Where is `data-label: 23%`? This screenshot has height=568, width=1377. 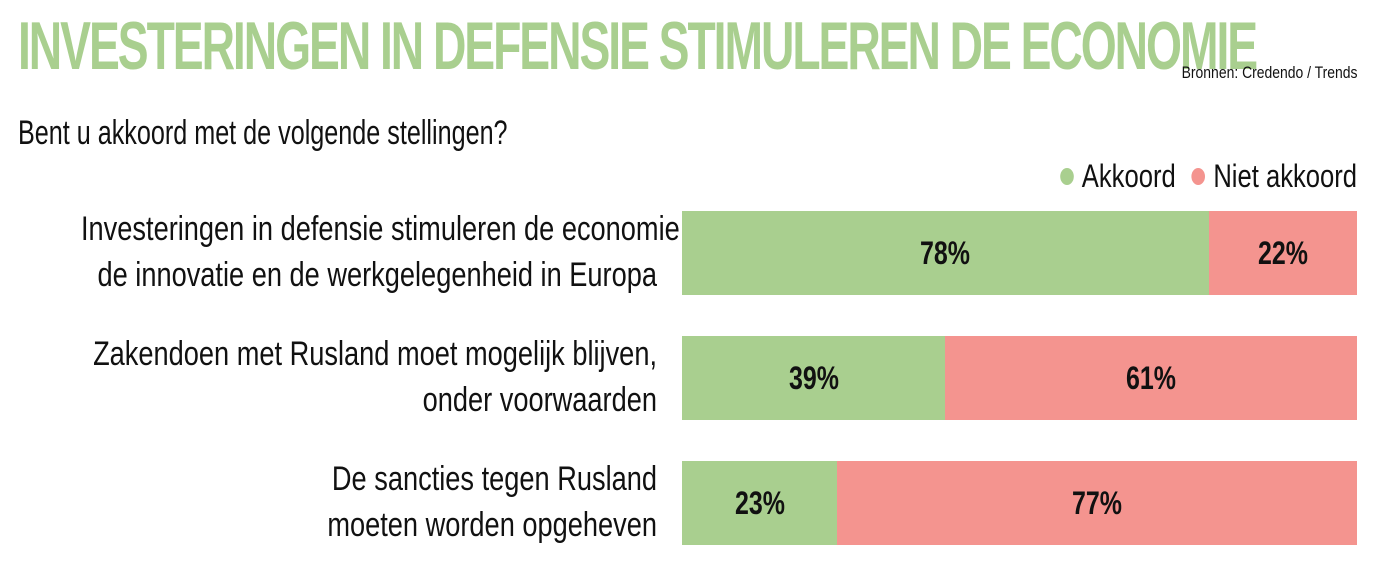
data-label: 23% is located at coordinates (759, 502).